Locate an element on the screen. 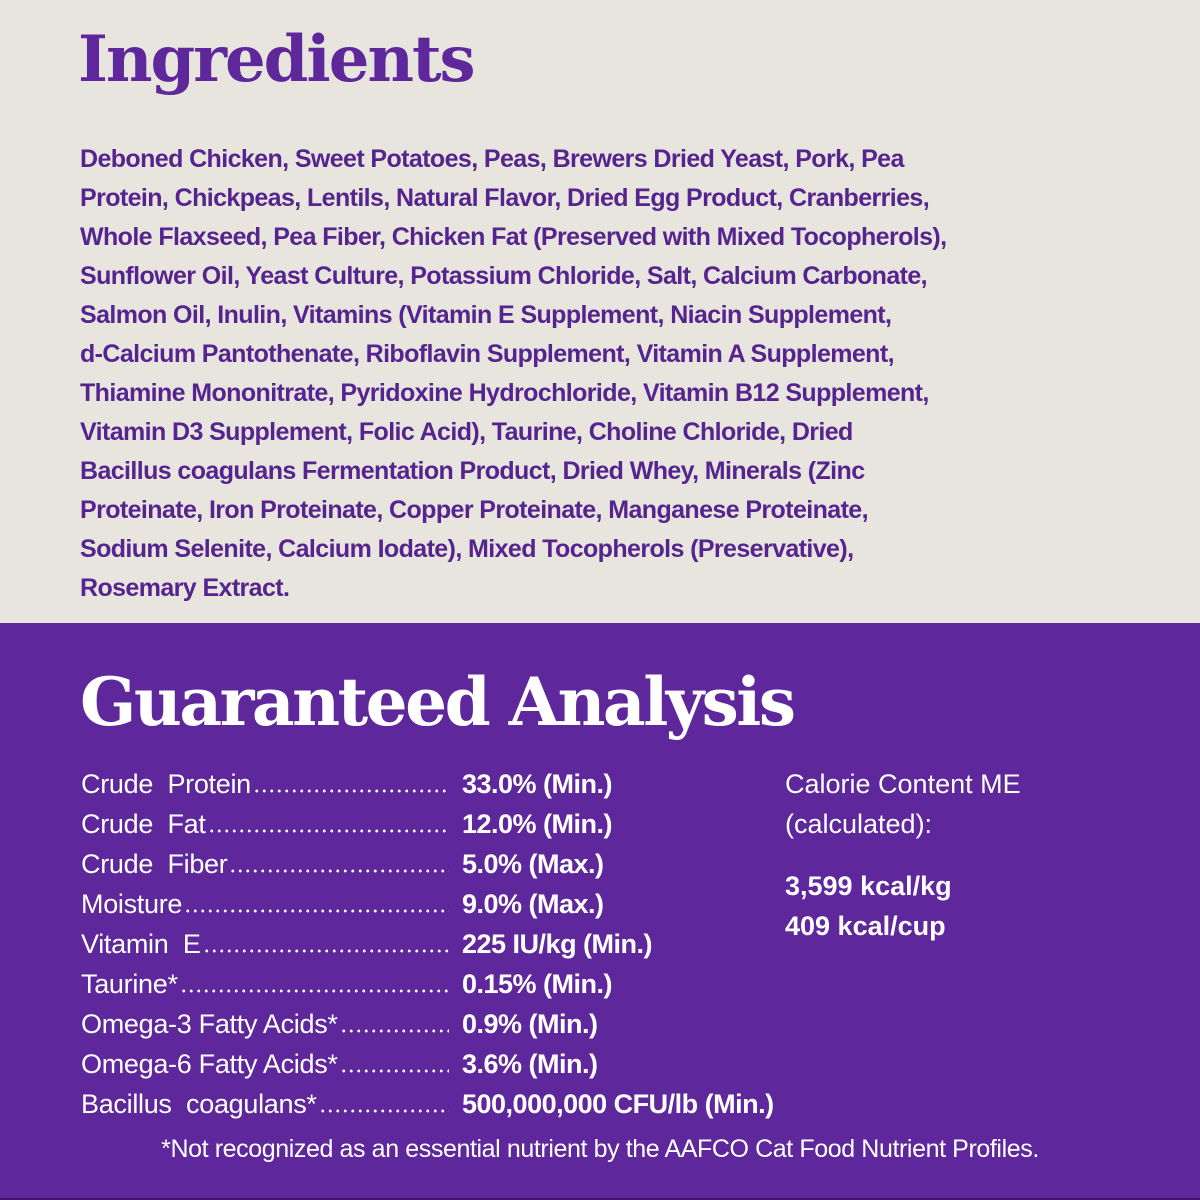 This screenshot has width=1200, height=1200. nutrient-name: Vitamin E is located at coordinates (141, 944).